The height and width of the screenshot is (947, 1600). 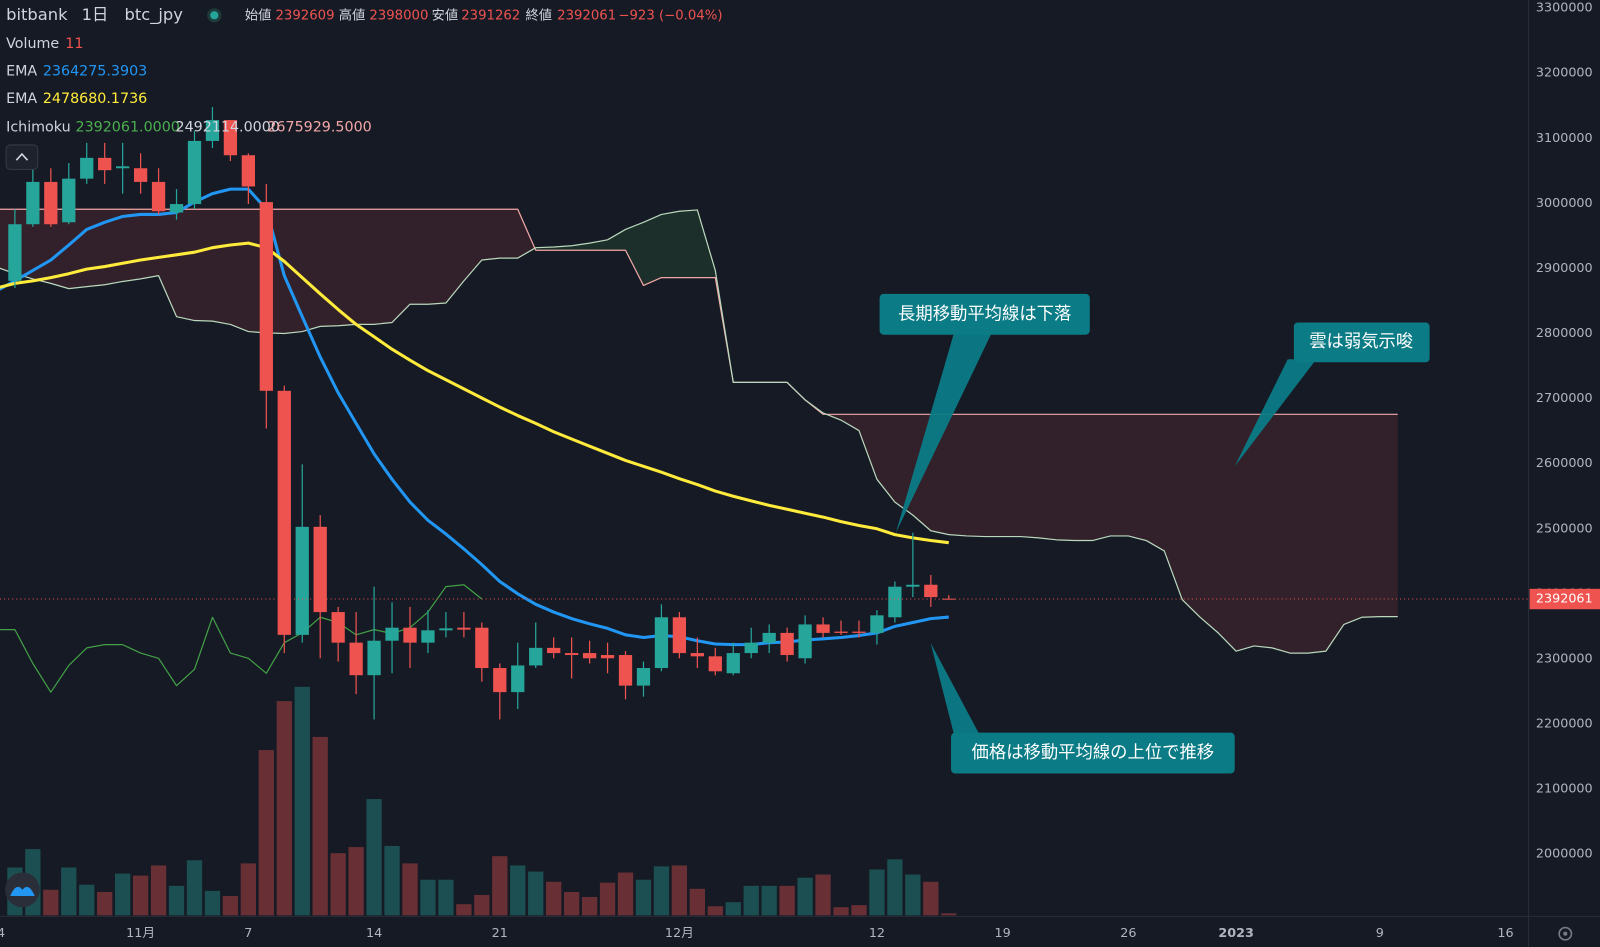 What do you see at coordinates (1564, 599) in the screenshot?
I see `price-tag-label: 2392061` at bounding box center [1564, 599].